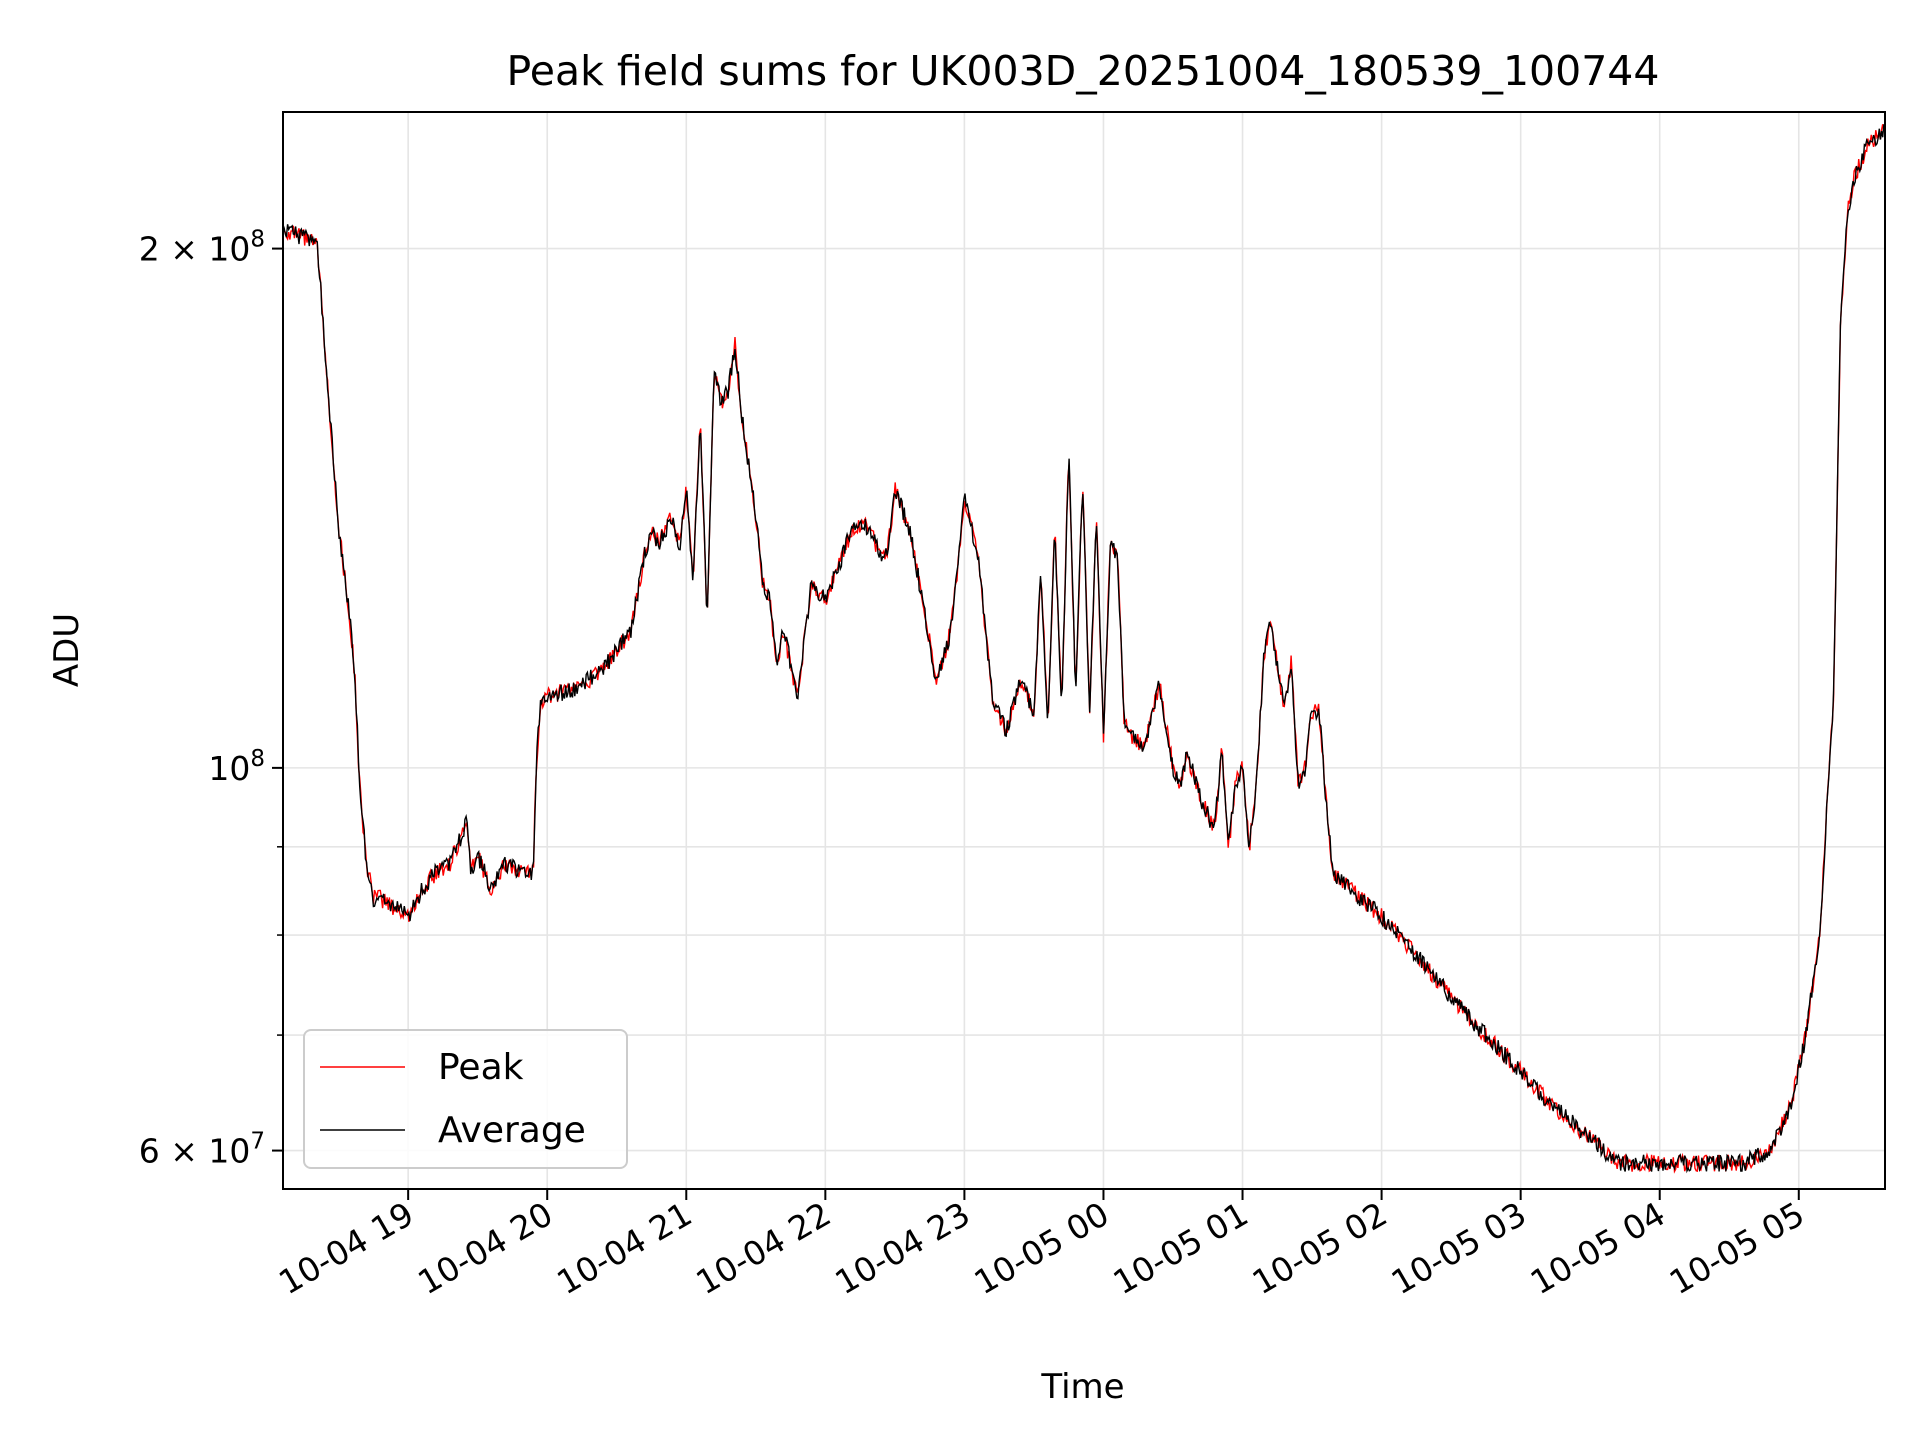 The width and height of the screenshot is (1920, 1440). I want to click on legend-box, so click(465, 1099).